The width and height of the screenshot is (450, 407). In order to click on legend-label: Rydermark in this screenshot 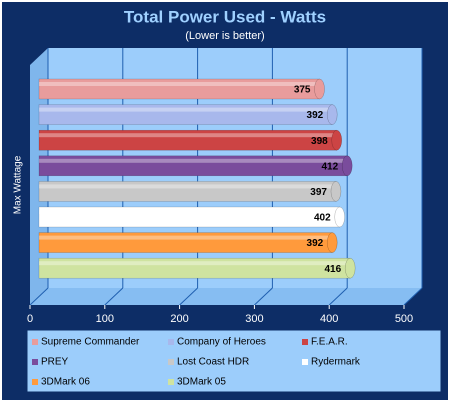, I will do `click(336, 362)`.